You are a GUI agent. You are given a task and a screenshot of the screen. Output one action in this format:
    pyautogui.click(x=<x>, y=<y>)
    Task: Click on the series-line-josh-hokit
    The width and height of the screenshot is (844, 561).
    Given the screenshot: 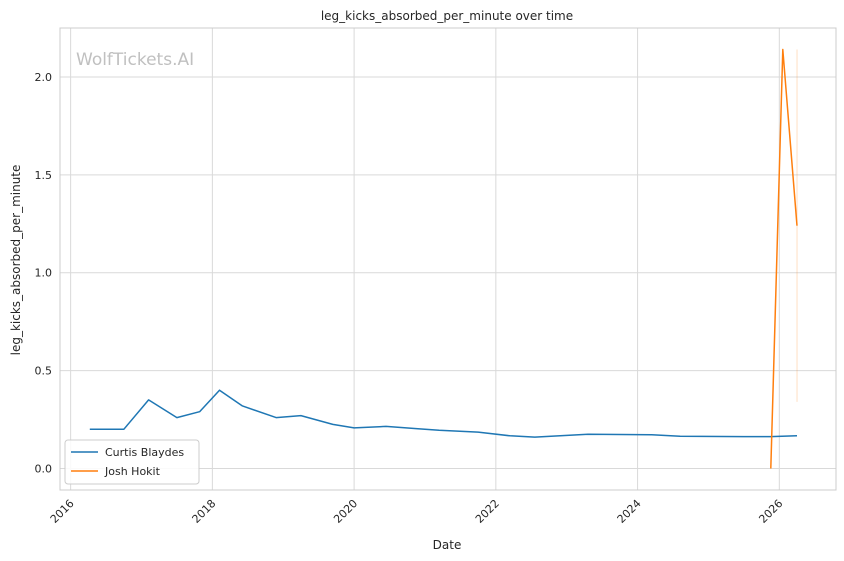 What is the action you would take?
    pyautogui.click(x=784, y=258)
    